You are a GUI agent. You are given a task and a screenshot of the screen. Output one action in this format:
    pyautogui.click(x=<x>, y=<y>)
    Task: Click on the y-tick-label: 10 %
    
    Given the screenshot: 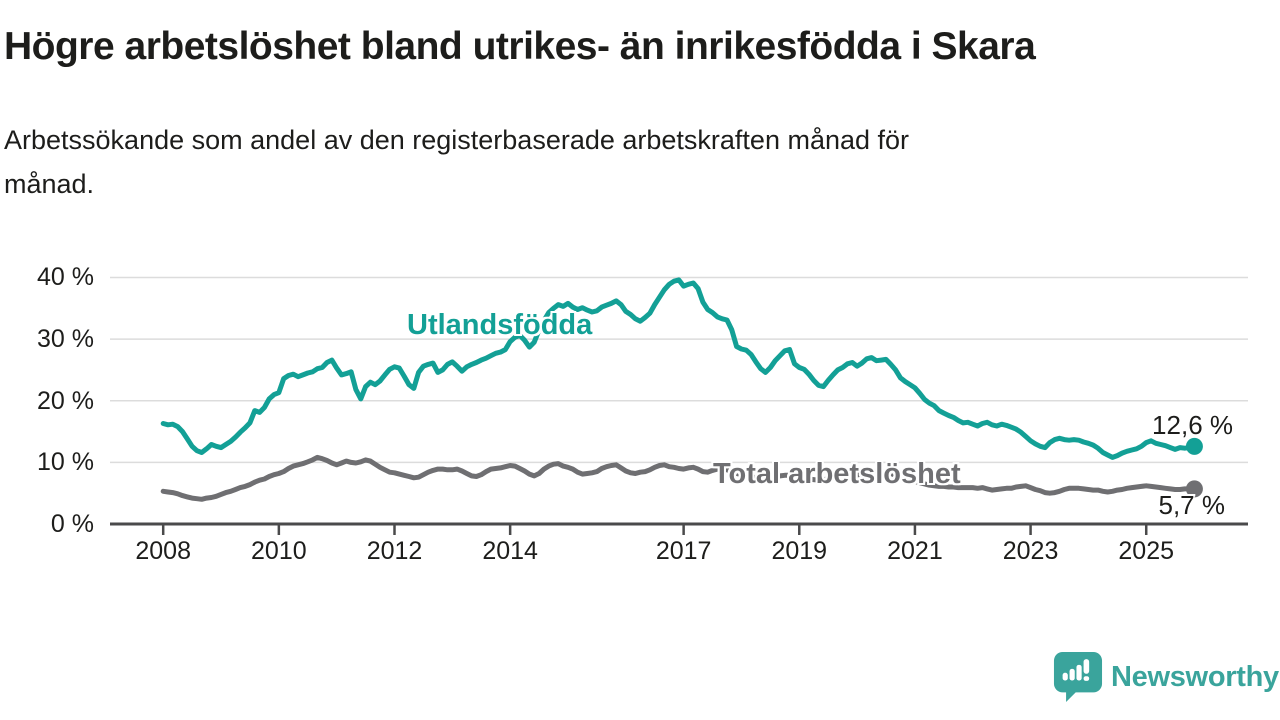 What is the action you would take?
    pyautogui.click(x=65, y=462)
    